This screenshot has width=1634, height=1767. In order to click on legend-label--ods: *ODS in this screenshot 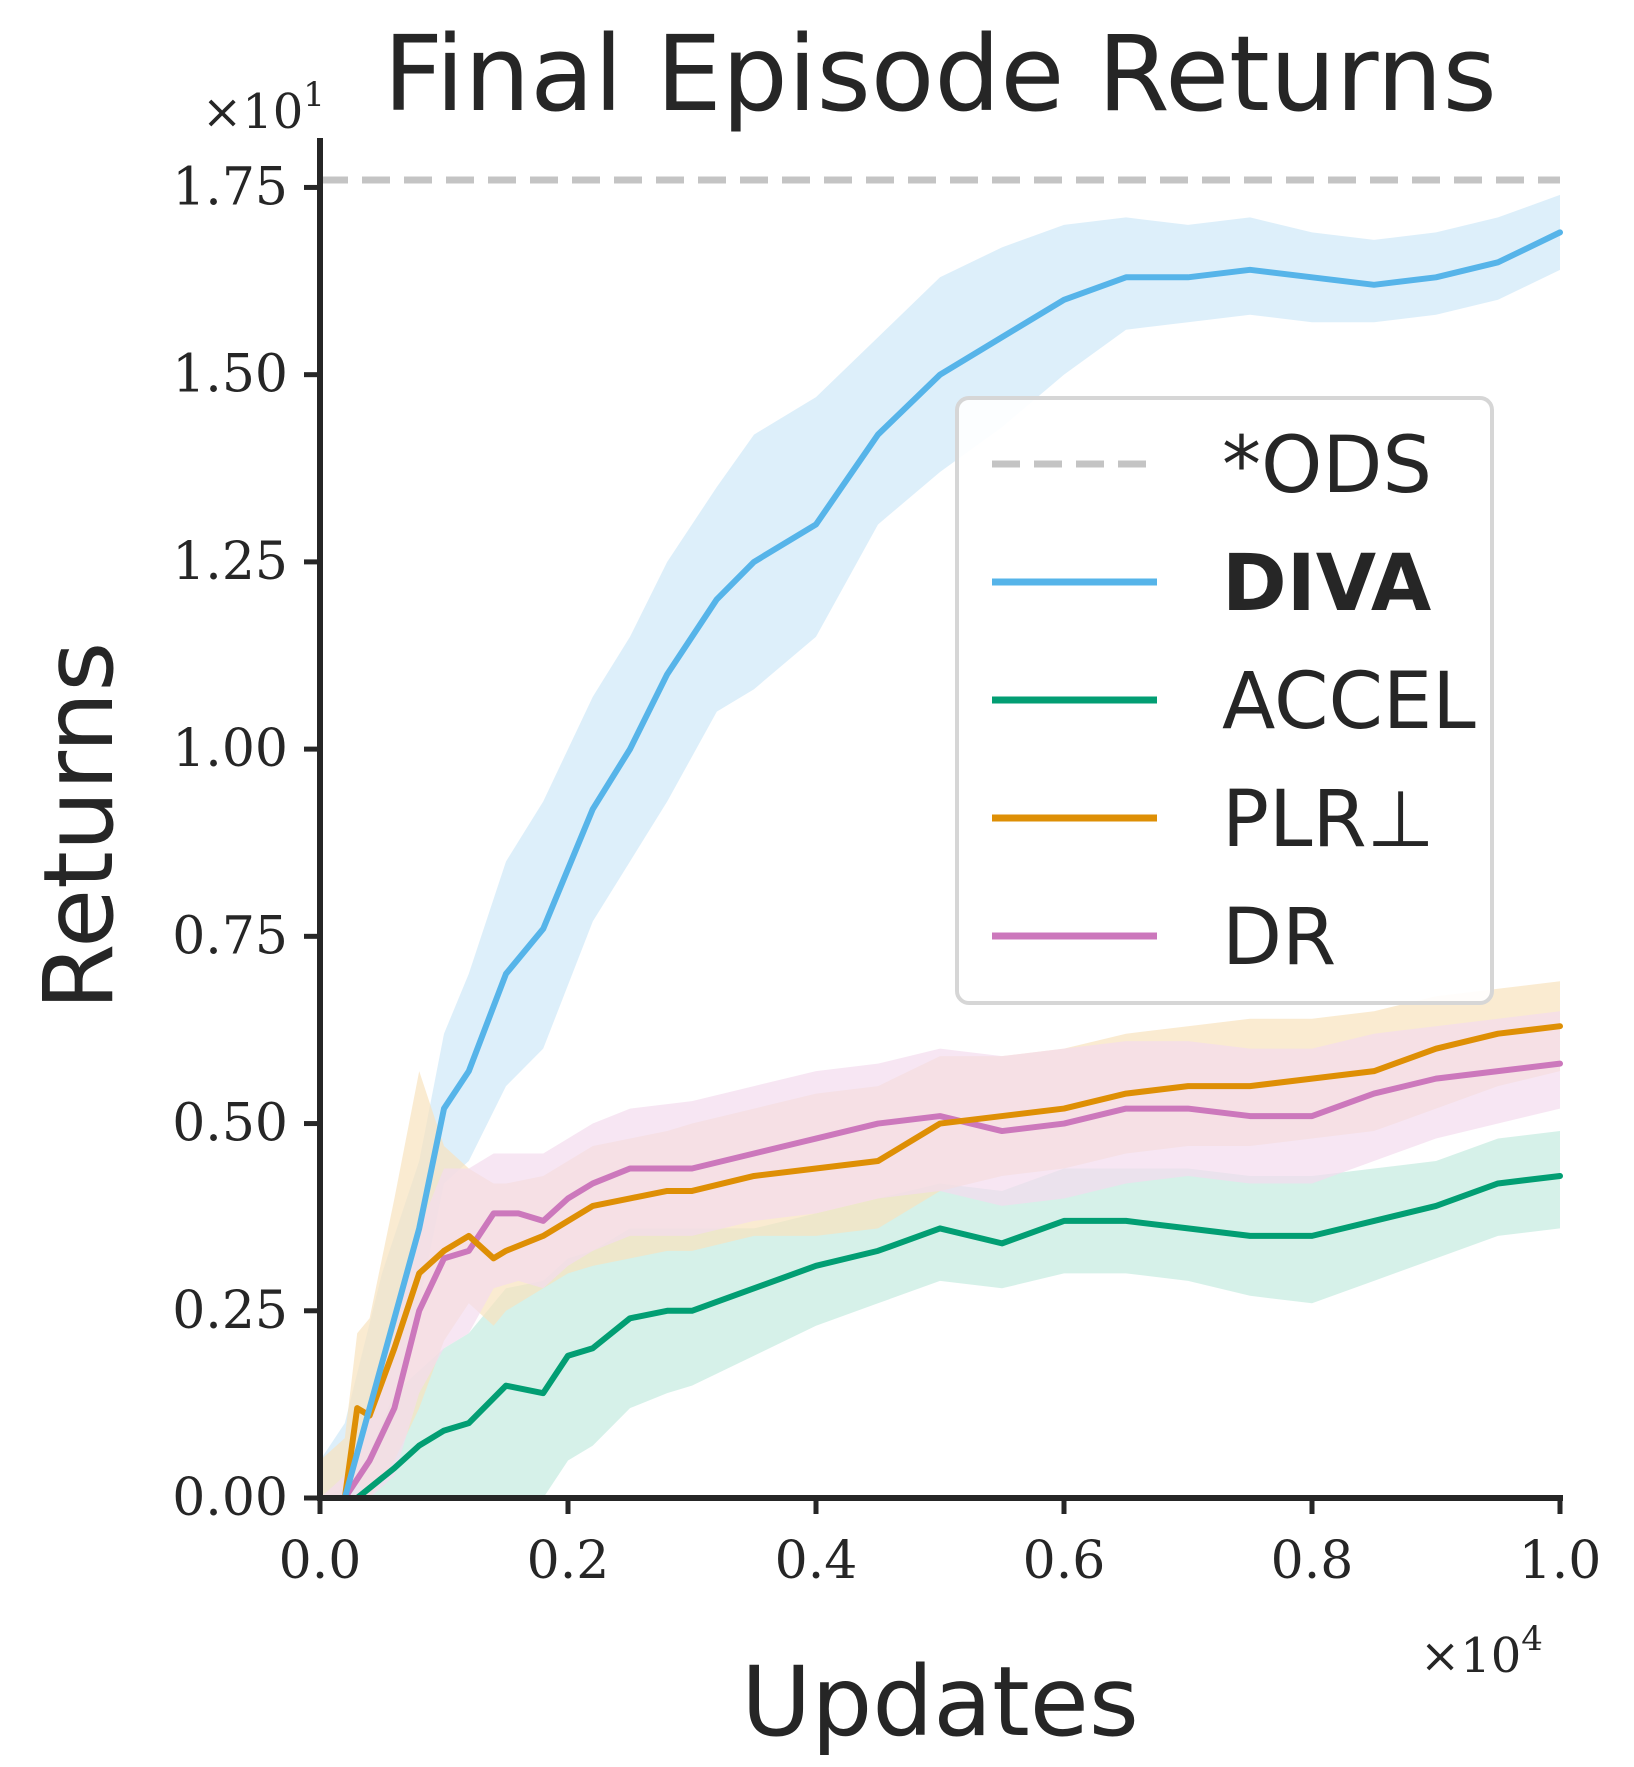, I will do `click(1327, 466)`.